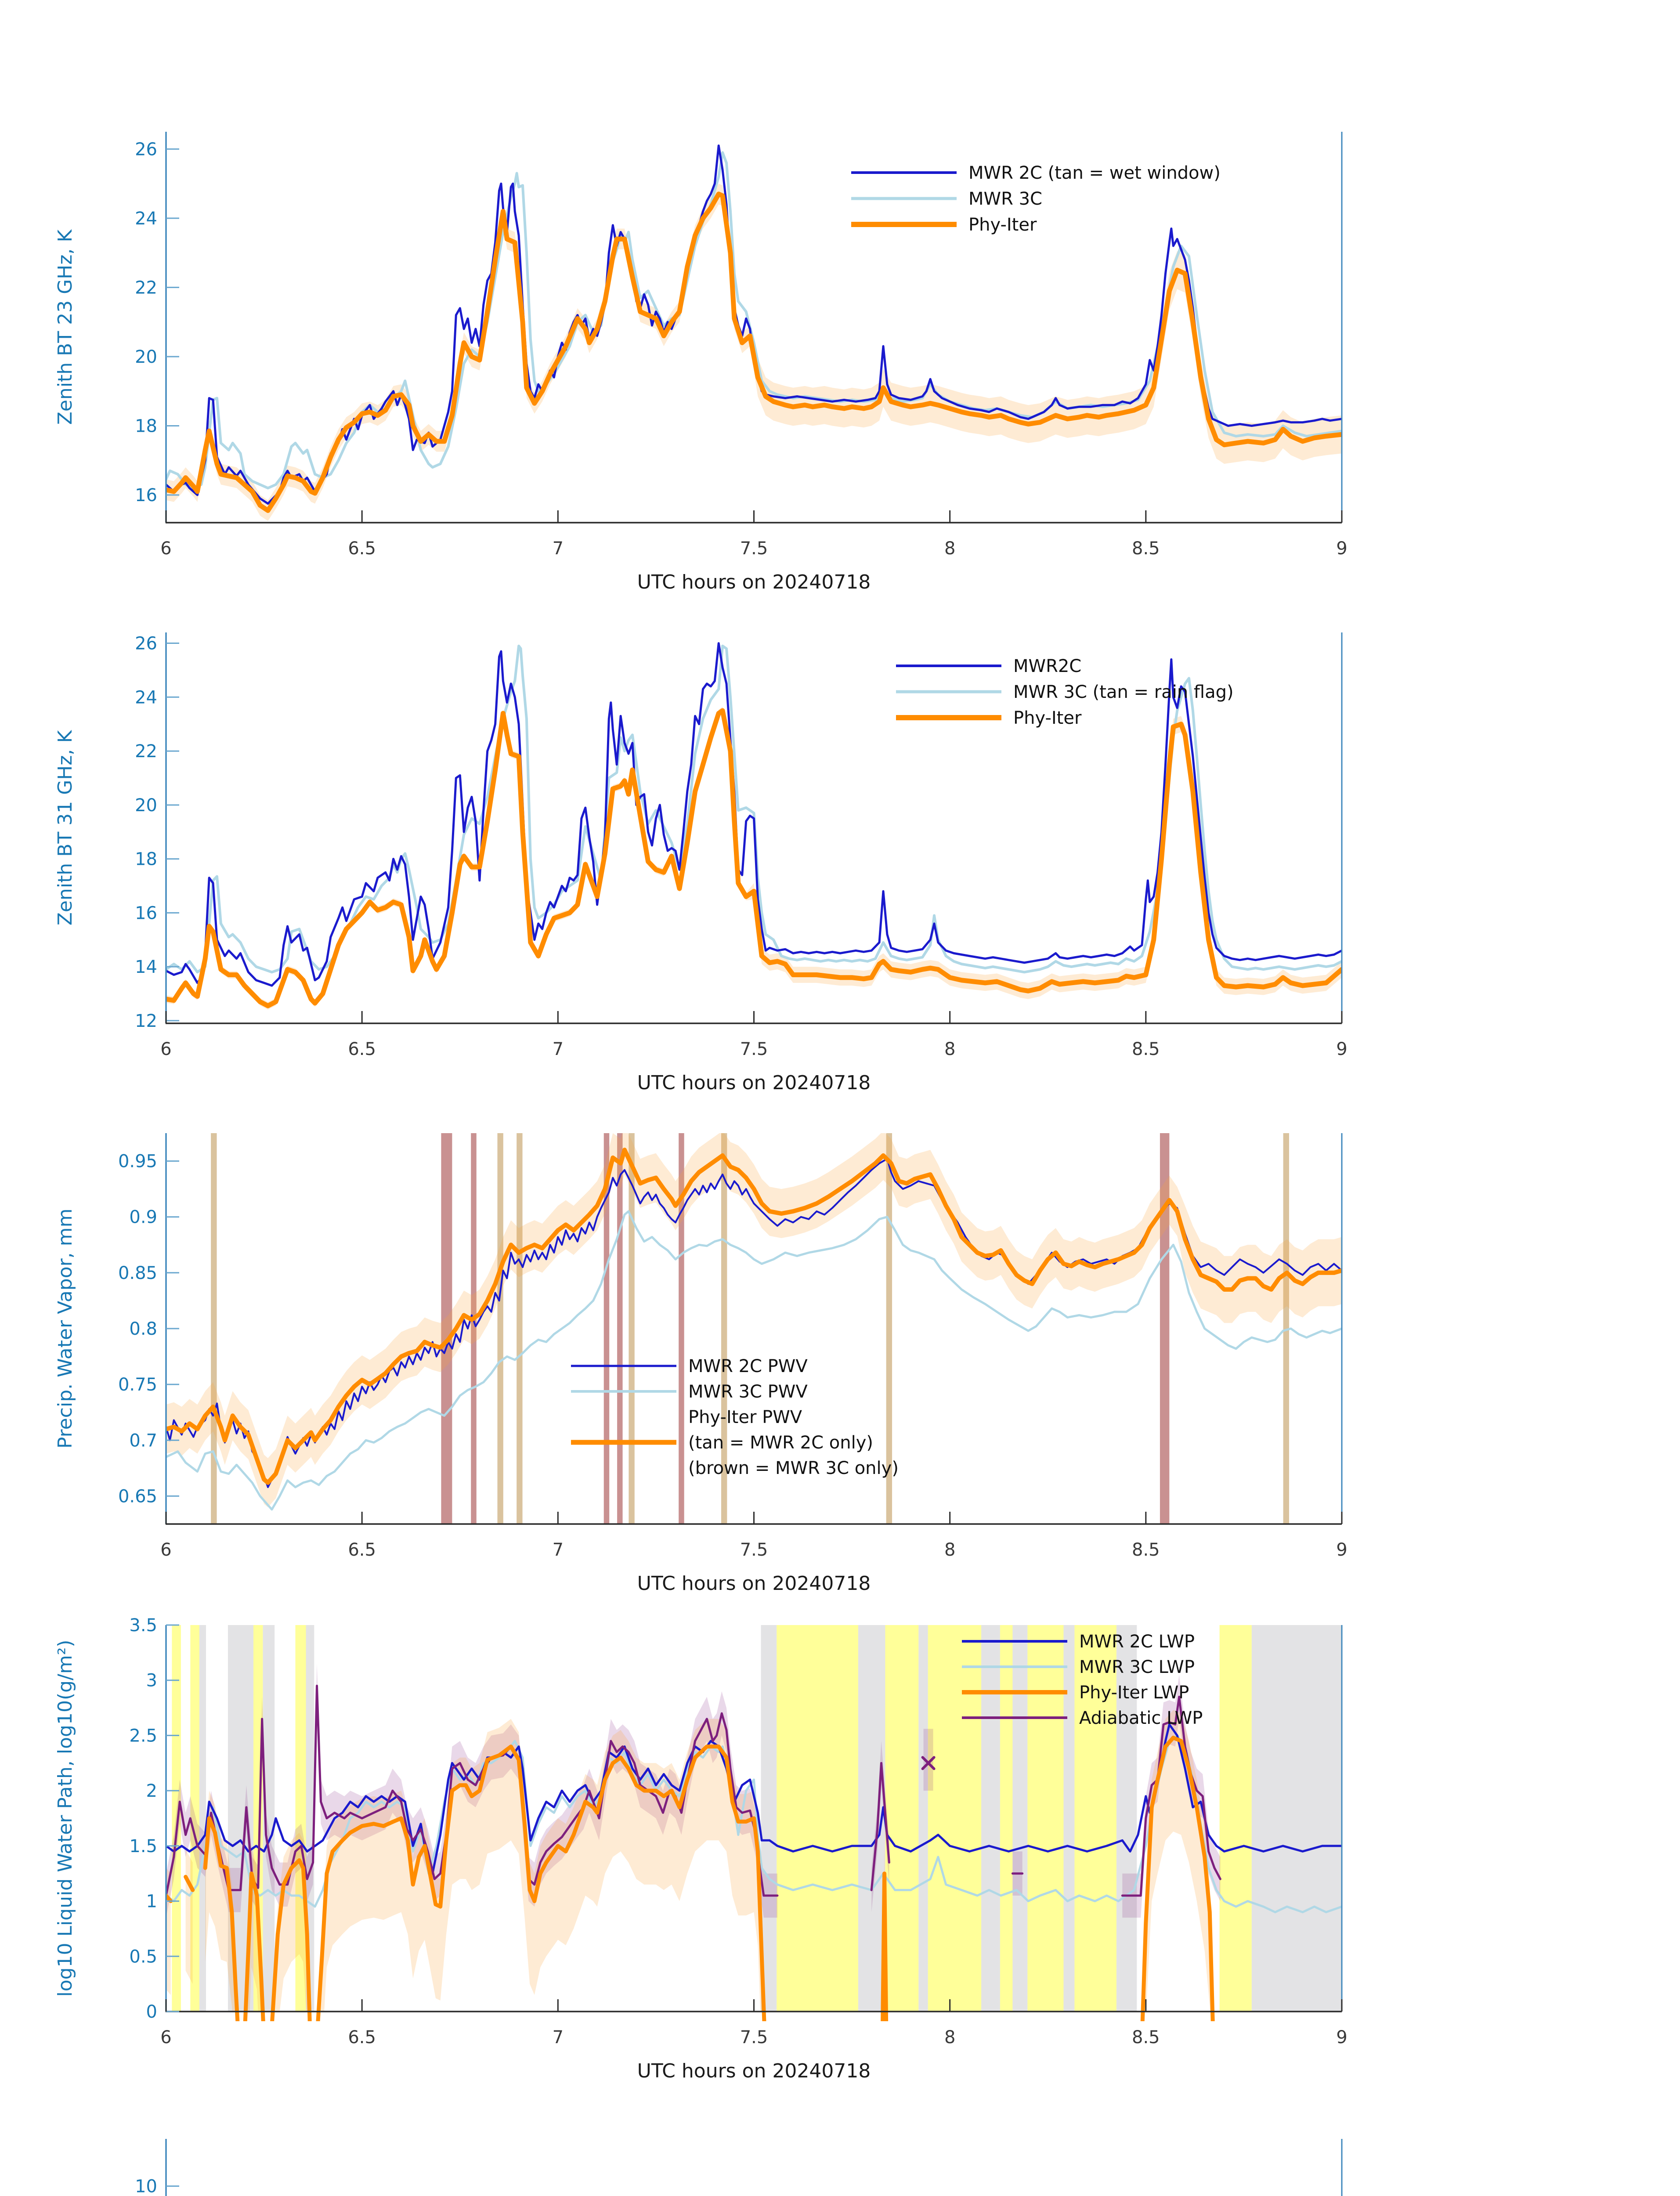 The image size is (1680, 2196). I want to click on legend-item-label: MWR 3C, so click(1005, 199).